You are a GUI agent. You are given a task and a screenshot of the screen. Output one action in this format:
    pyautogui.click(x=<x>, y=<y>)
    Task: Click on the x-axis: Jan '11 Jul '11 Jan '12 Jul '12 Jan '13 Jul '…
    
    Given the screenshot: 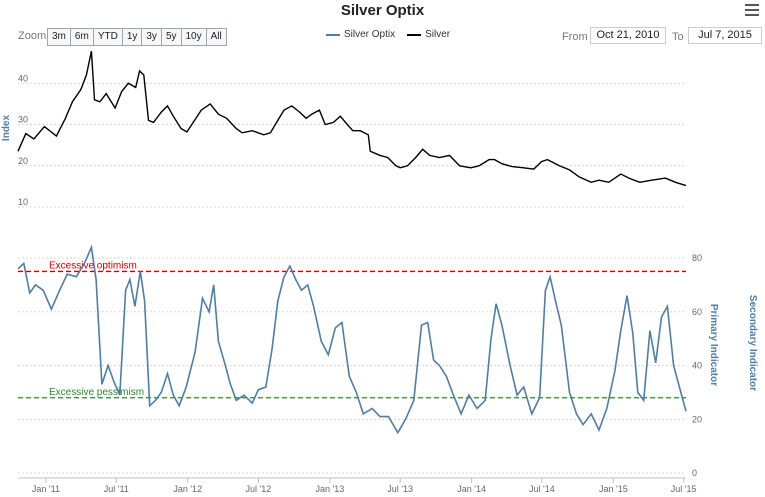 What is the action you would take?
    pyautogui.click(x=357, y=485)
    